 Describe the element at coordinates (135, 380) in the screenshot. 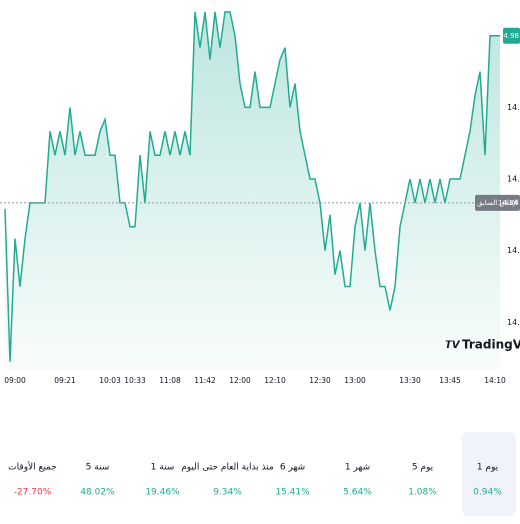

I see `x-tick-label: 10:33` at that location.